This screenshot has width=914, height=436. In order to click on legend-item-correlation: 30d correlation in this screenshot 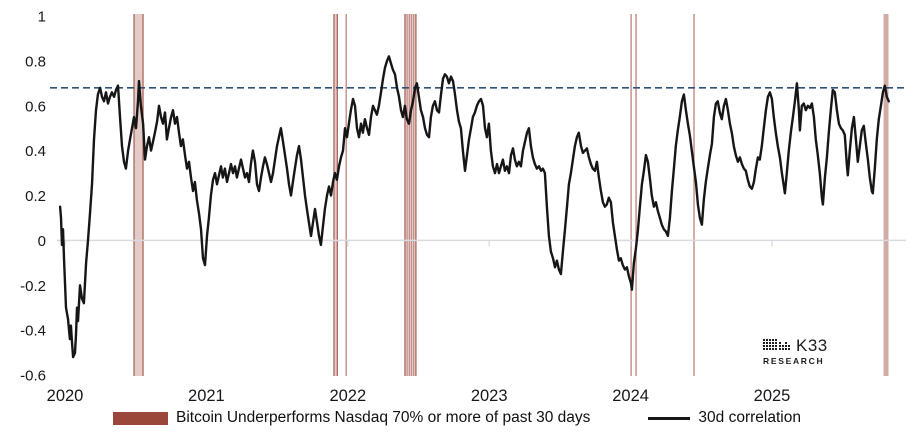, I will do `click(724, 418)`.